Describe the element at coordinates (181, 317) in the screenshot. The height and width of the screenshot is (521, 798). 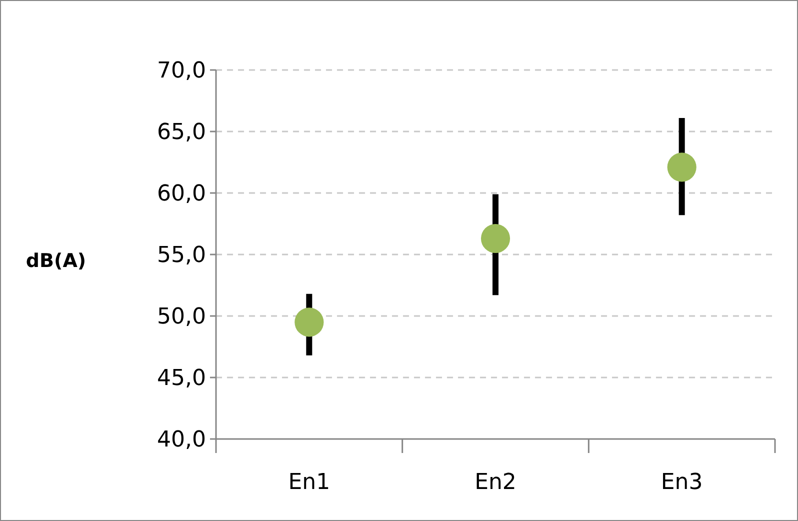
I see `y-tick-label: 50,0` at that location.